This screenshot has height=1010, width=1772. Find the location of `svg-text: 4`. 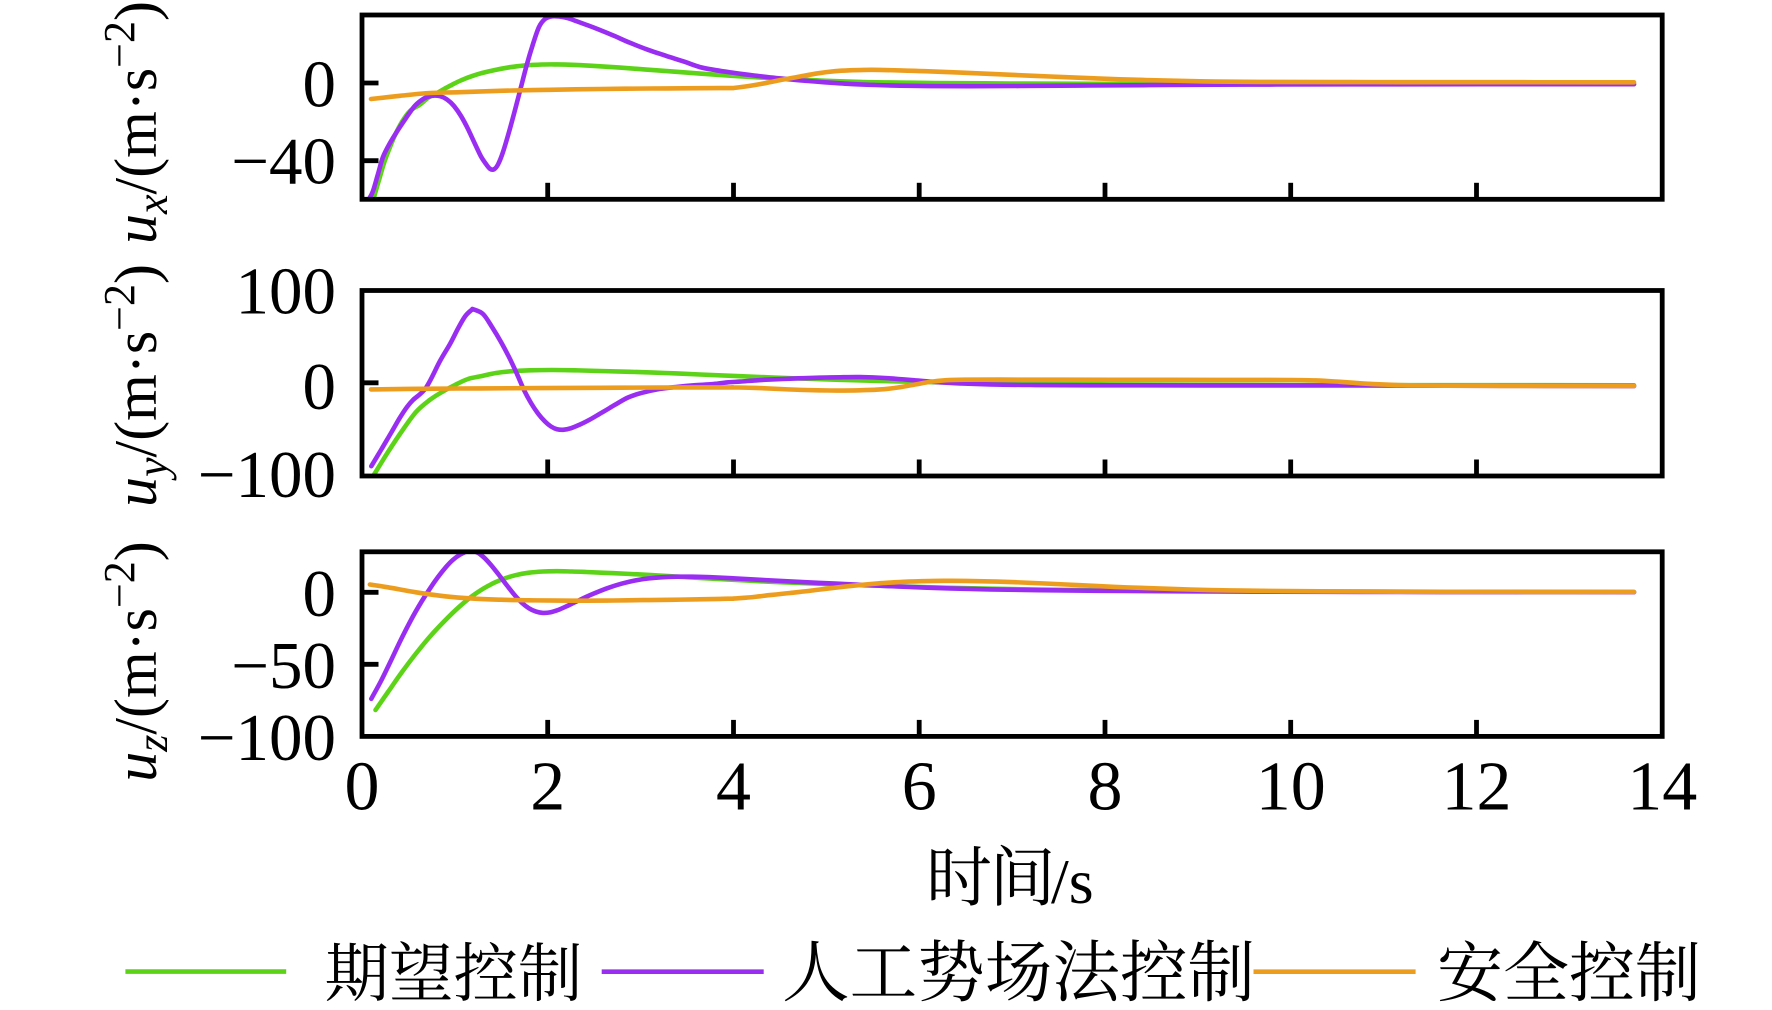

svg-text: 4 is located at coordinates (733, 787).